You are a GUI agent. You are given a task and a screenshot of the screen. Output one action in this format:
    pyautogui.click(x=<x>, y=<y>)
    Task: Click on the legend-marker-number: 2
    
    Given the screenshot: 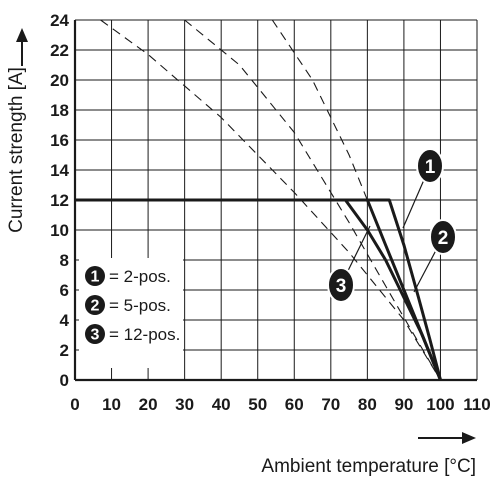 What is the action you would take?
    pyautogui.click(x=95, y=306)
    